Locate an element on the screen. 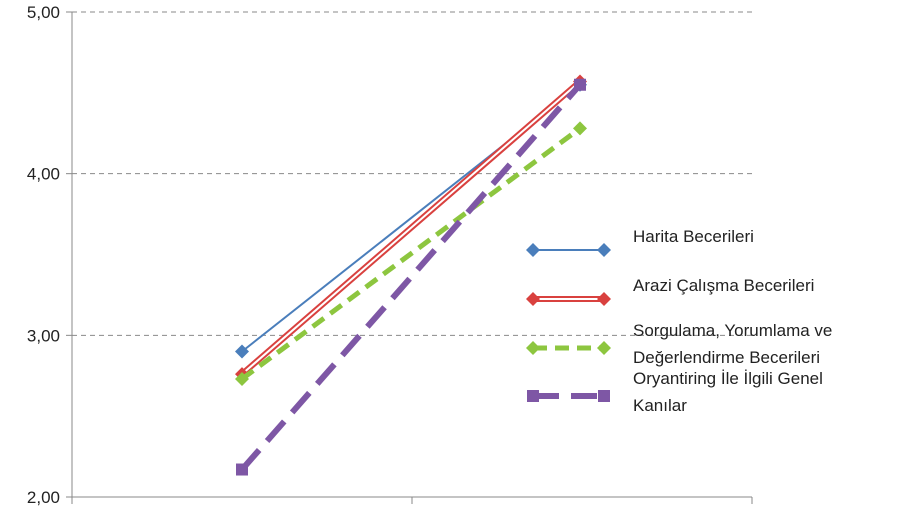 This screenshot has width=898, height=518. legend-label: Değerlendirme Becerileri is located at coordinates (726, 357).